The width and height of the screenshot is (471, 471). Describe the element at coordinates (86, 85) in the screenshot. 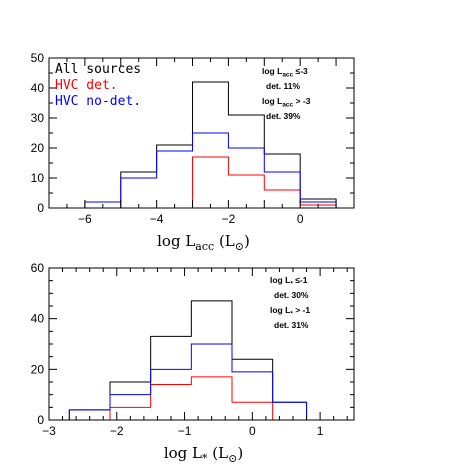

I see `legend-entry: HVC det.` at that location.